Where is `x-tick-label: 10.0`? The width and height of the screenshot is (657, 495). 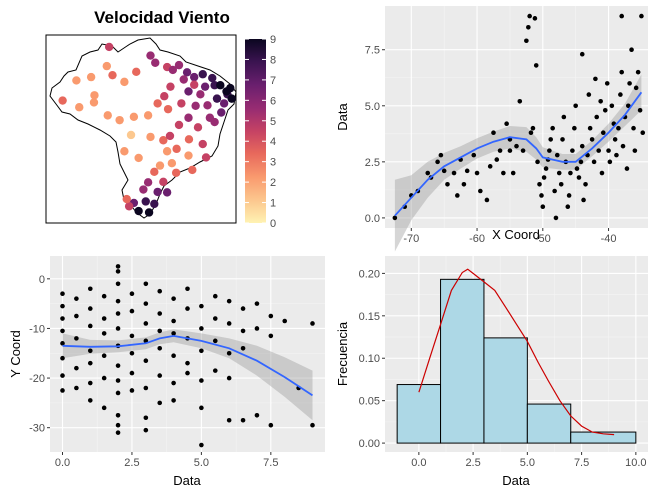
x-tick-label: 10.0 is located at coordinates (635, 463).